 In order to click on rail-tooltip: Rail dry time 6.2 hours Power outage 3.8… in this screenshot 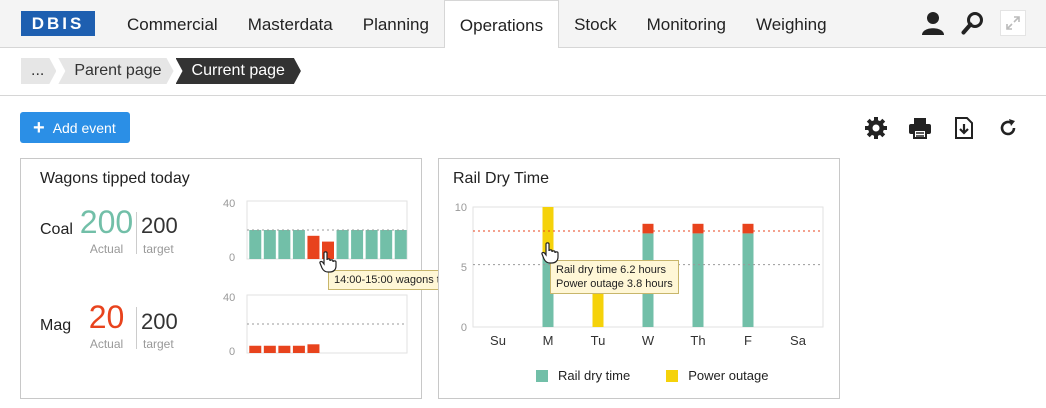, I will do `click(614, 277)`.